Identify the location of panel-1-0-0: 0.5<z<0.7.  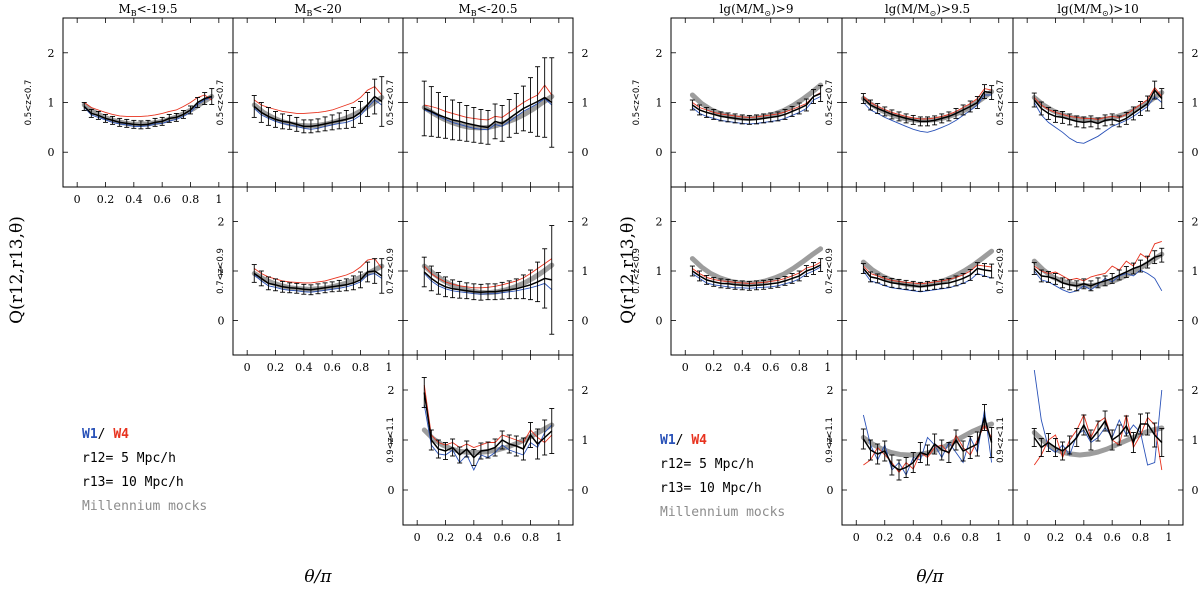
(737, 102).